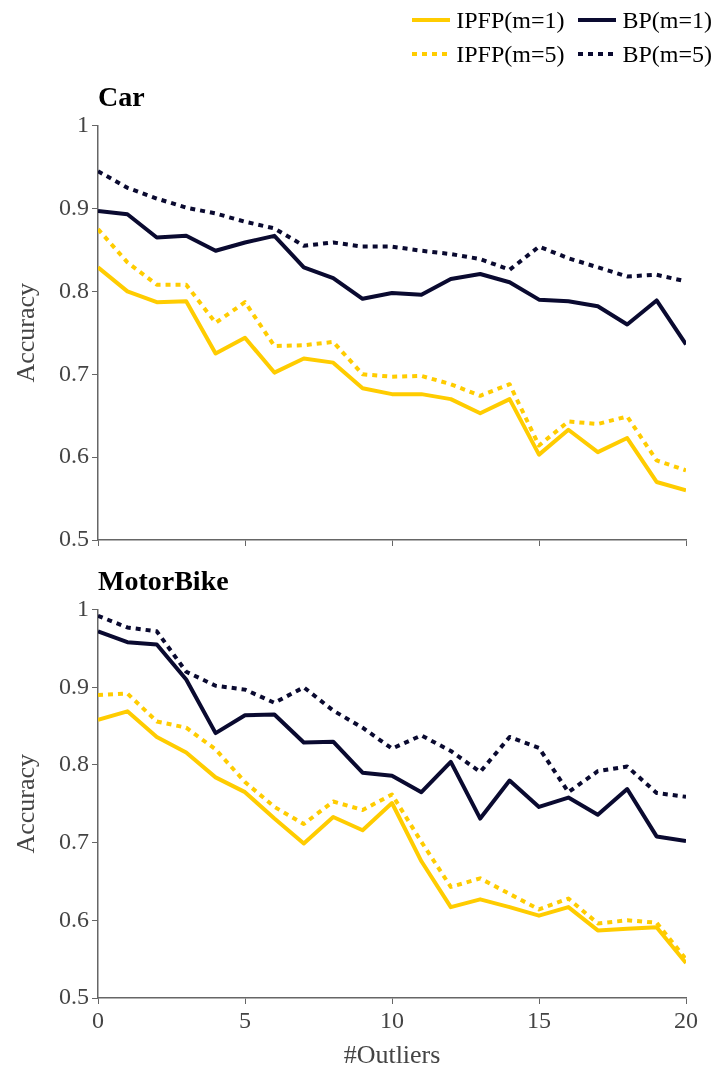  What do you see at coordinates (510, 20) in the screenshot?
I see `legend-label: IPFP(m=1)` at bounding box center [510, 20].